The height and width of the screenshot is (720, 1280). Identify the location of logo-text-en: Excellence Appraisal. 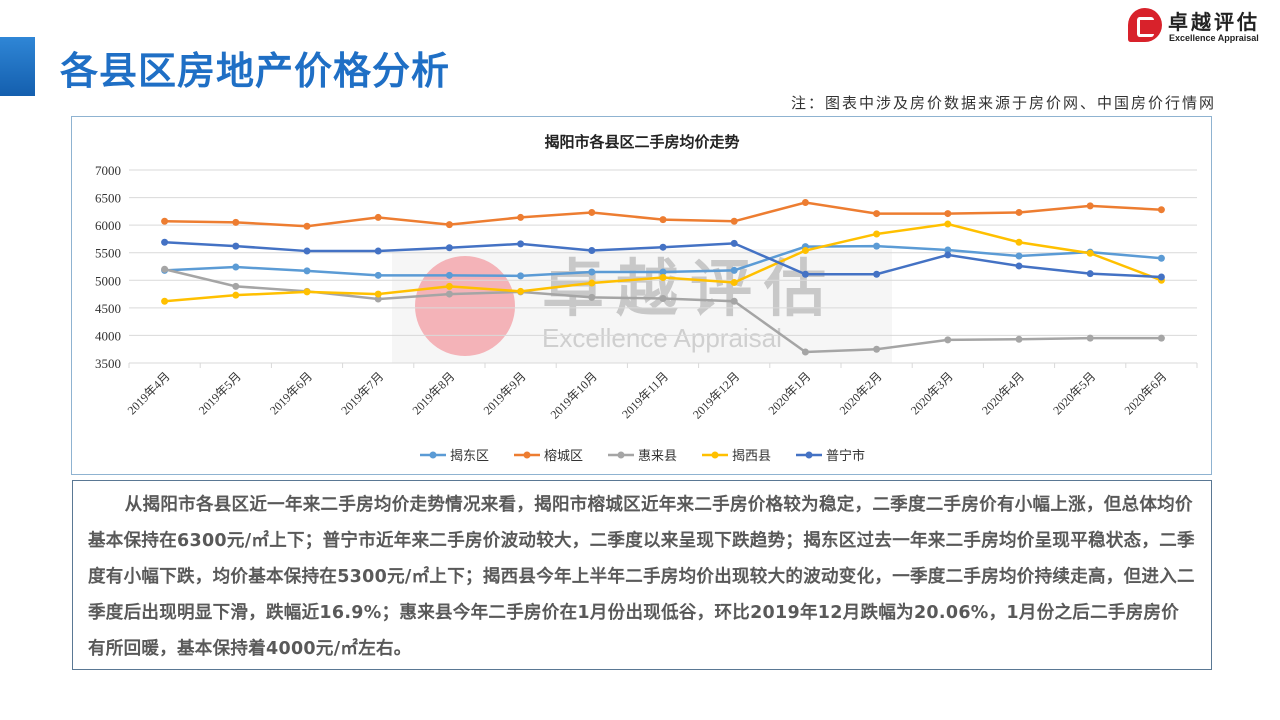
(1214, 38).